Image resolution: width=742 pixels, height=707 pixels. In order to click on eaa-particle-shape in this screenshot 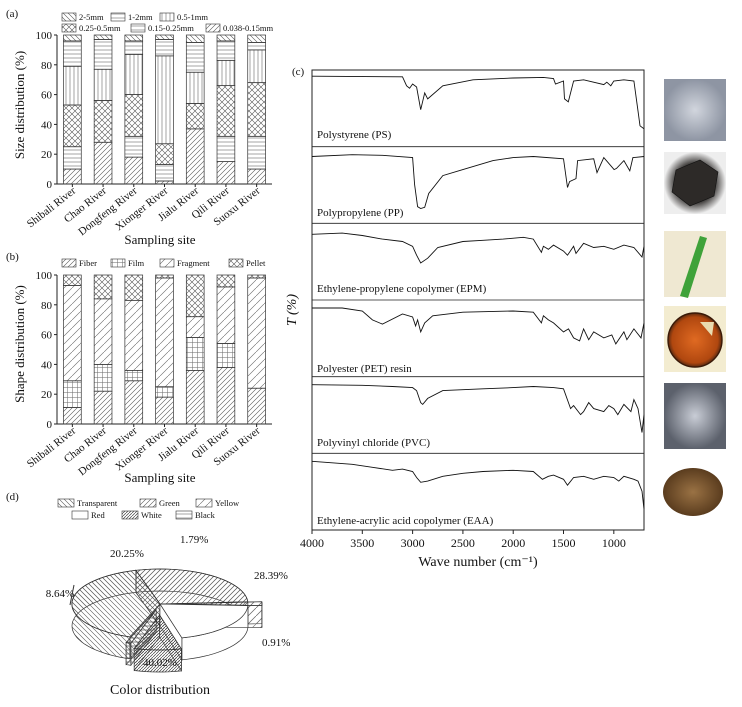, I will do `click(693, 492)`.